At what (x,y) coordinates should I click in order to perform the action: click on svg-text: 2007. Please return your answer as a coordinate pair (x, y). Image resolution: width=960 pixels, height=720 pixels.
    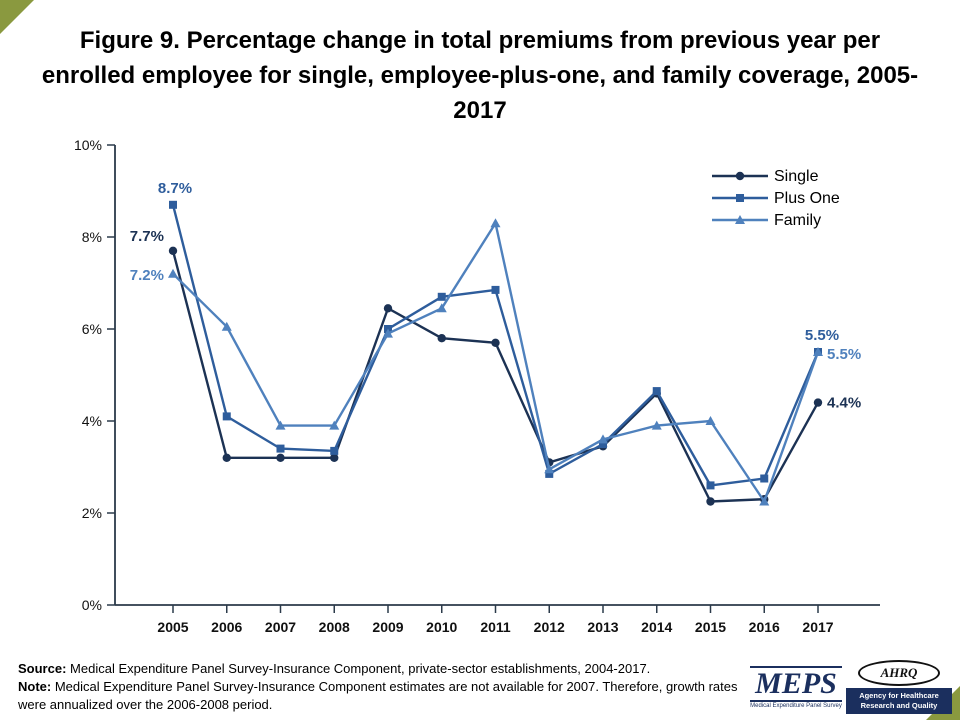
    Looking at the image, I should click on (280, 627).